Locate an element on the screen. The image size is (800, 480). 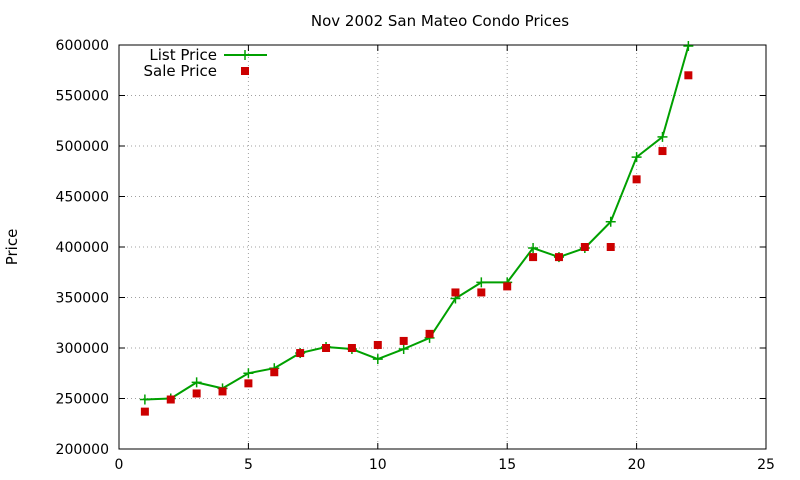
x-tick-label: 25 is located at coordinates (766, 465).